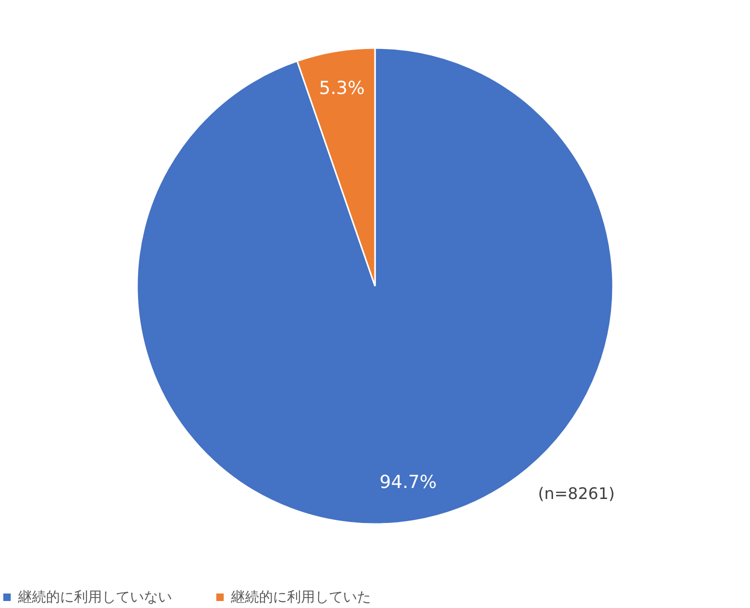 This screenshot has width=750, height=608. I want to click on text: (n=8261), so click(576, 493).